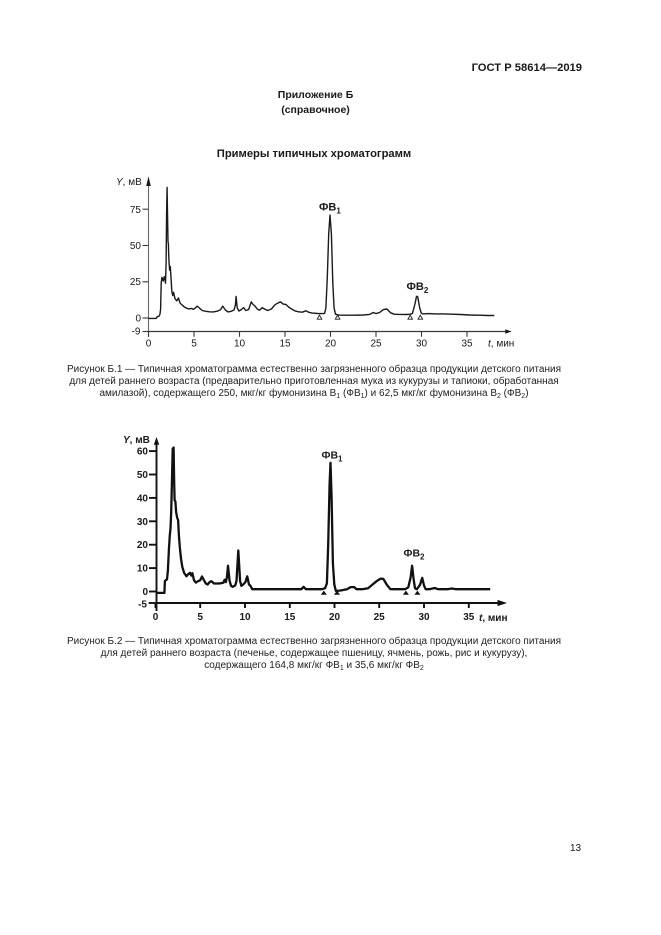  I want to click on svg-text: -9, so click(136, 331).